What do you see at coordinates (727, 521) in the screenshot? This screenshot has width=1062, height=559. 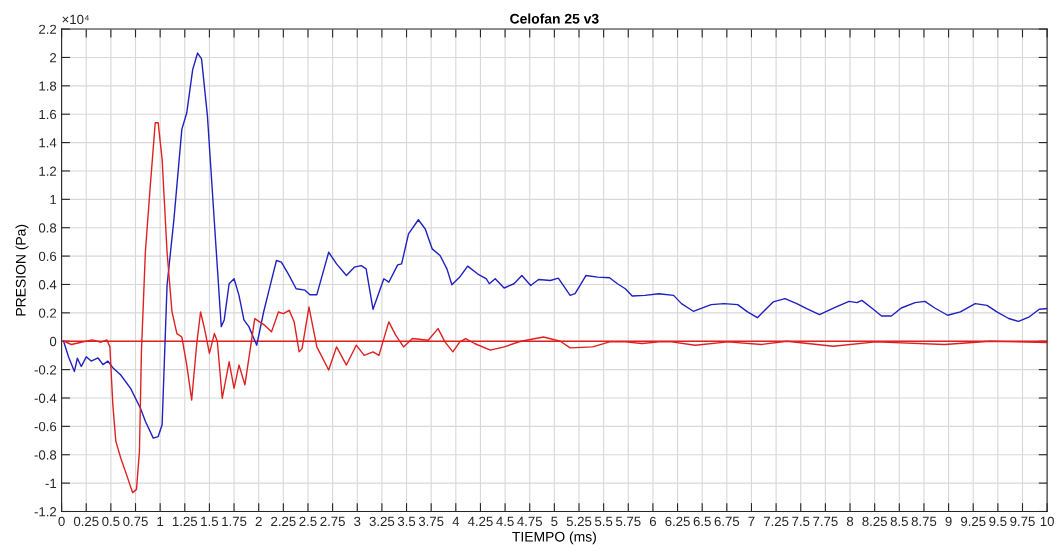 I see `x-tick-label: 6.75` at bounding box center [727, 521].